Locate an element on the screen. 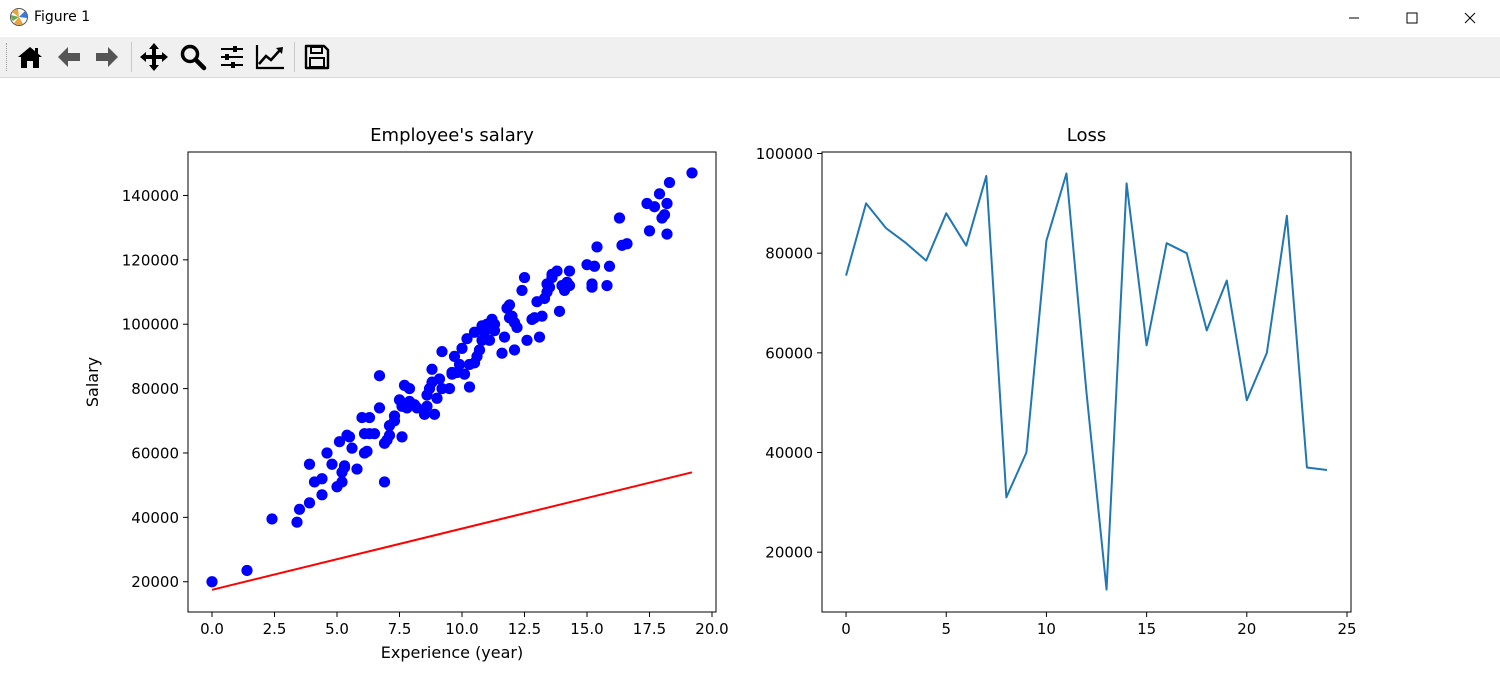 This screenshot has width=1500, height=686. maximize-icon is located at coordinates (1412, 18).